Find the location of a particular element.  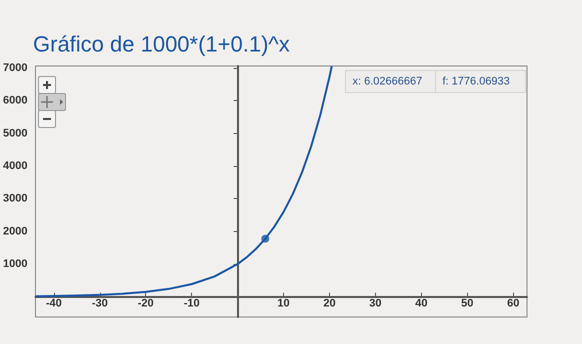

y-tick-label: 1000 is located at coordinates (15, 264).